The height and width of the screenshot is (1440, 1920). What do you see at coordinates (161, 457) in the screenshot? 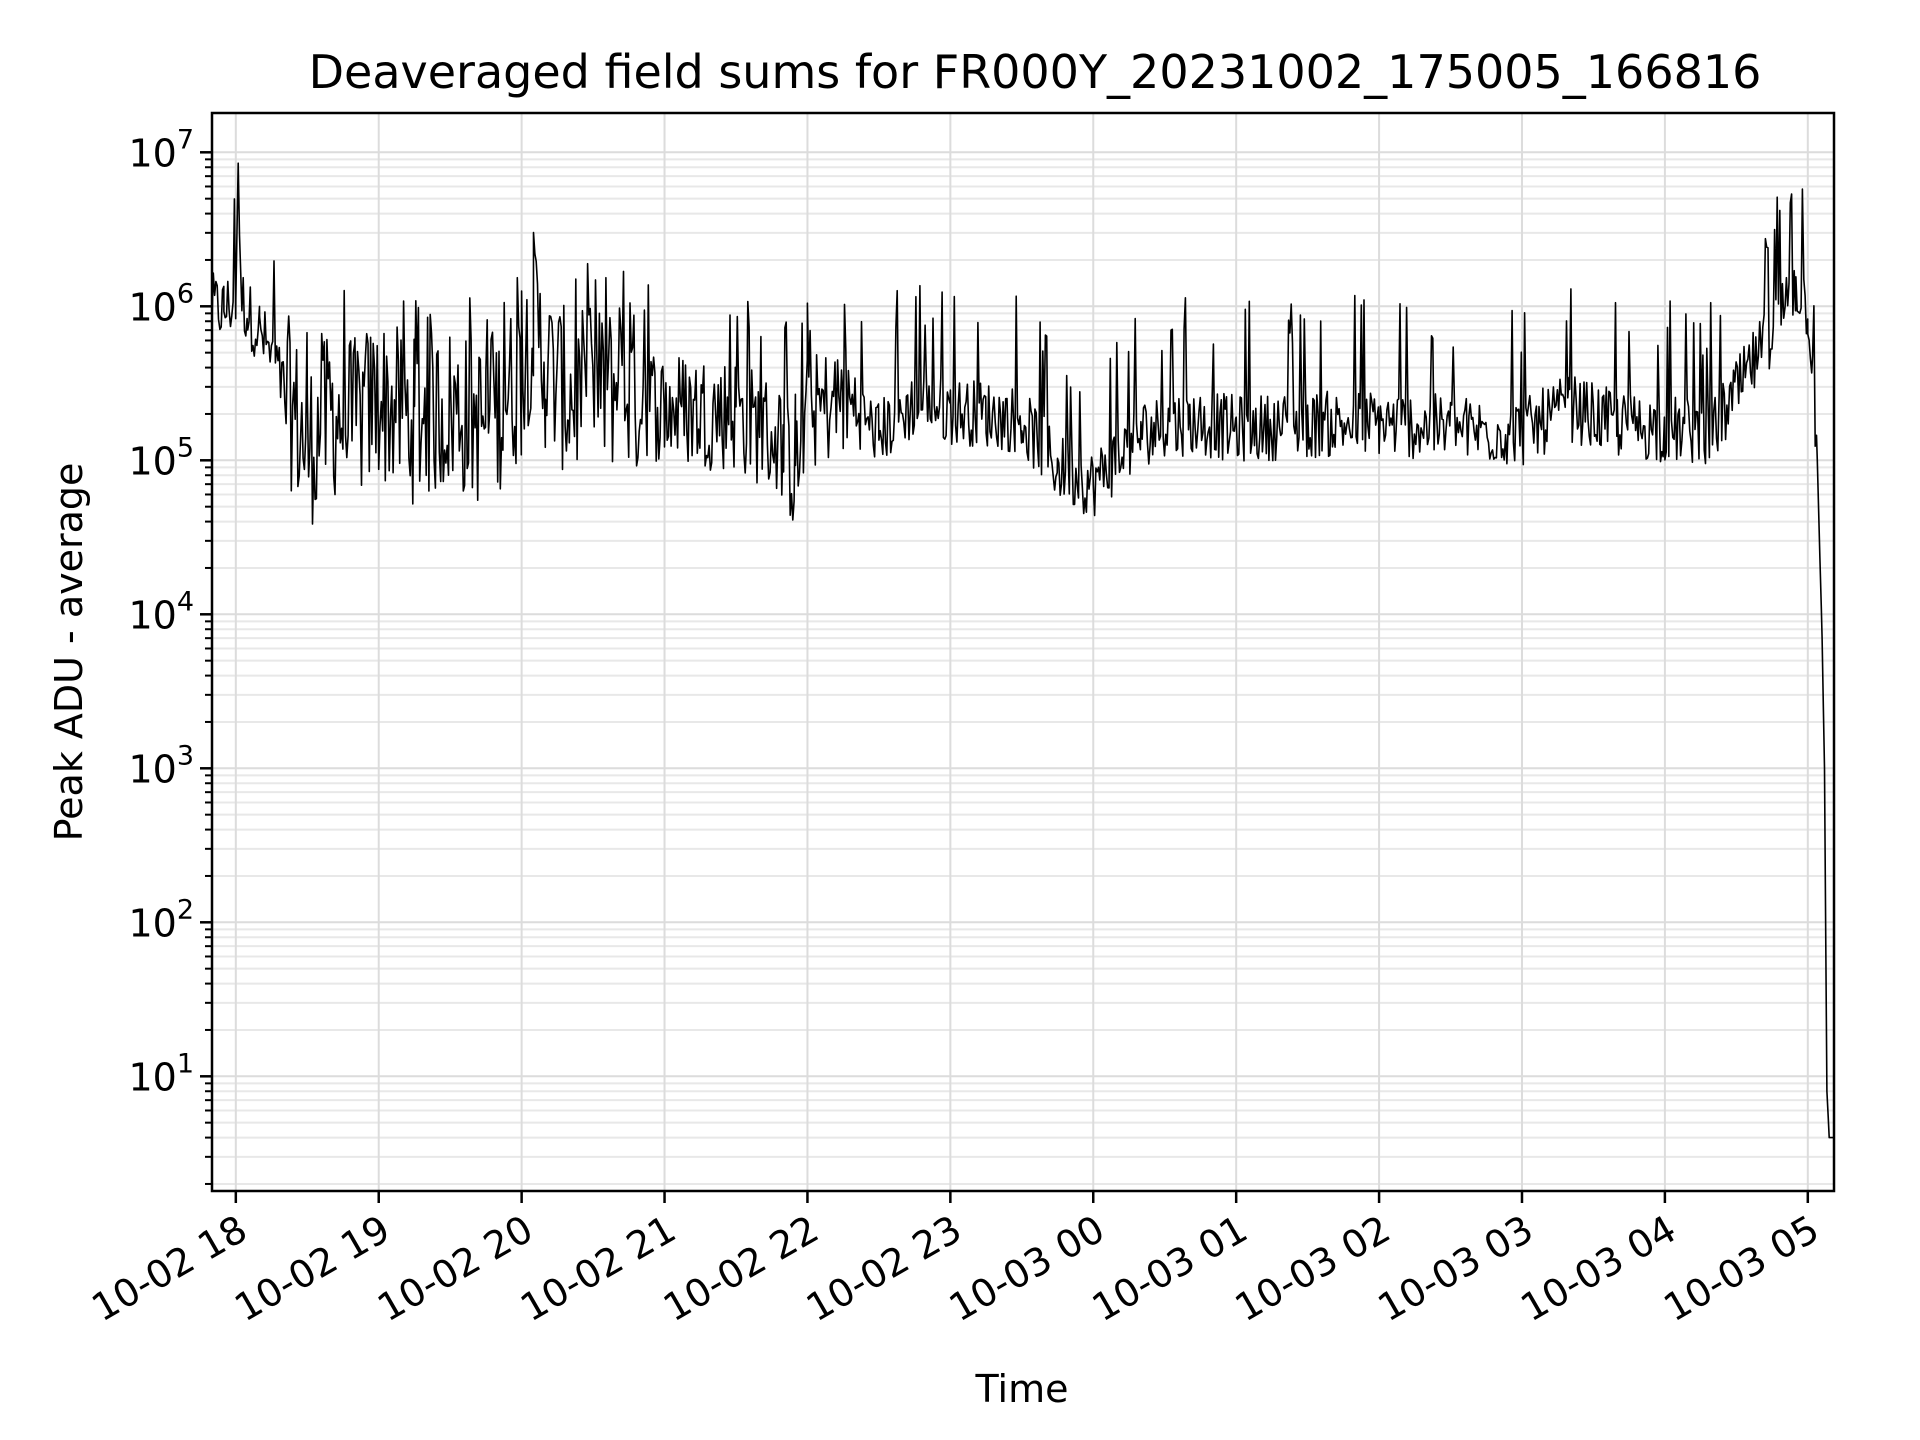
I see `y-tick-label: 10⁵` at bounding box center [161, 457].